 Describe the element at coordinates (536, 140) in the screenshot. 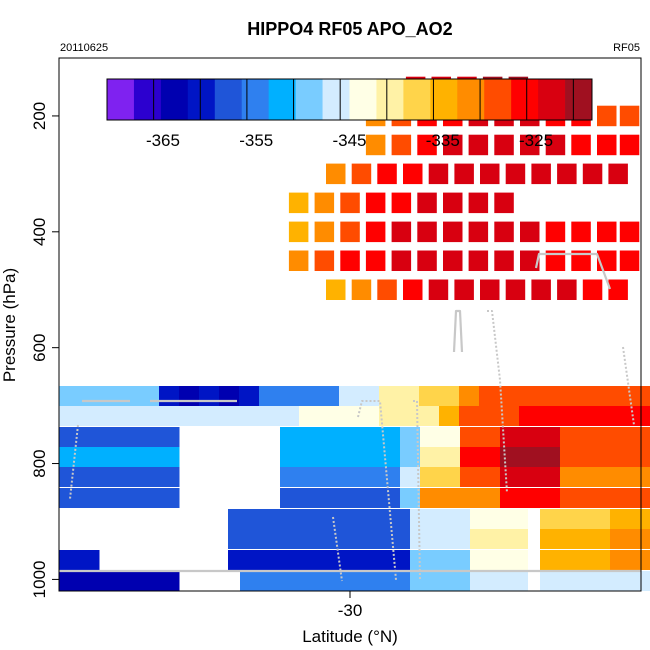

I see `colorbar-tick-label: -325` at that location.